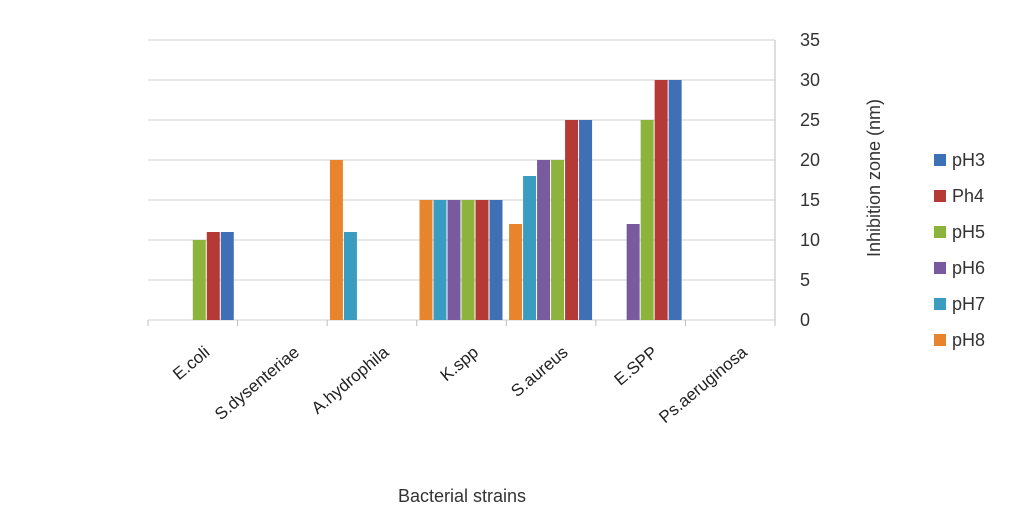 The height and width of the screenshot is (529, 1024). What do you see at coordinates (968, 304) in the screenshot?
I see `legend-label-pH7: pH7` at bounding box center [968, 304].